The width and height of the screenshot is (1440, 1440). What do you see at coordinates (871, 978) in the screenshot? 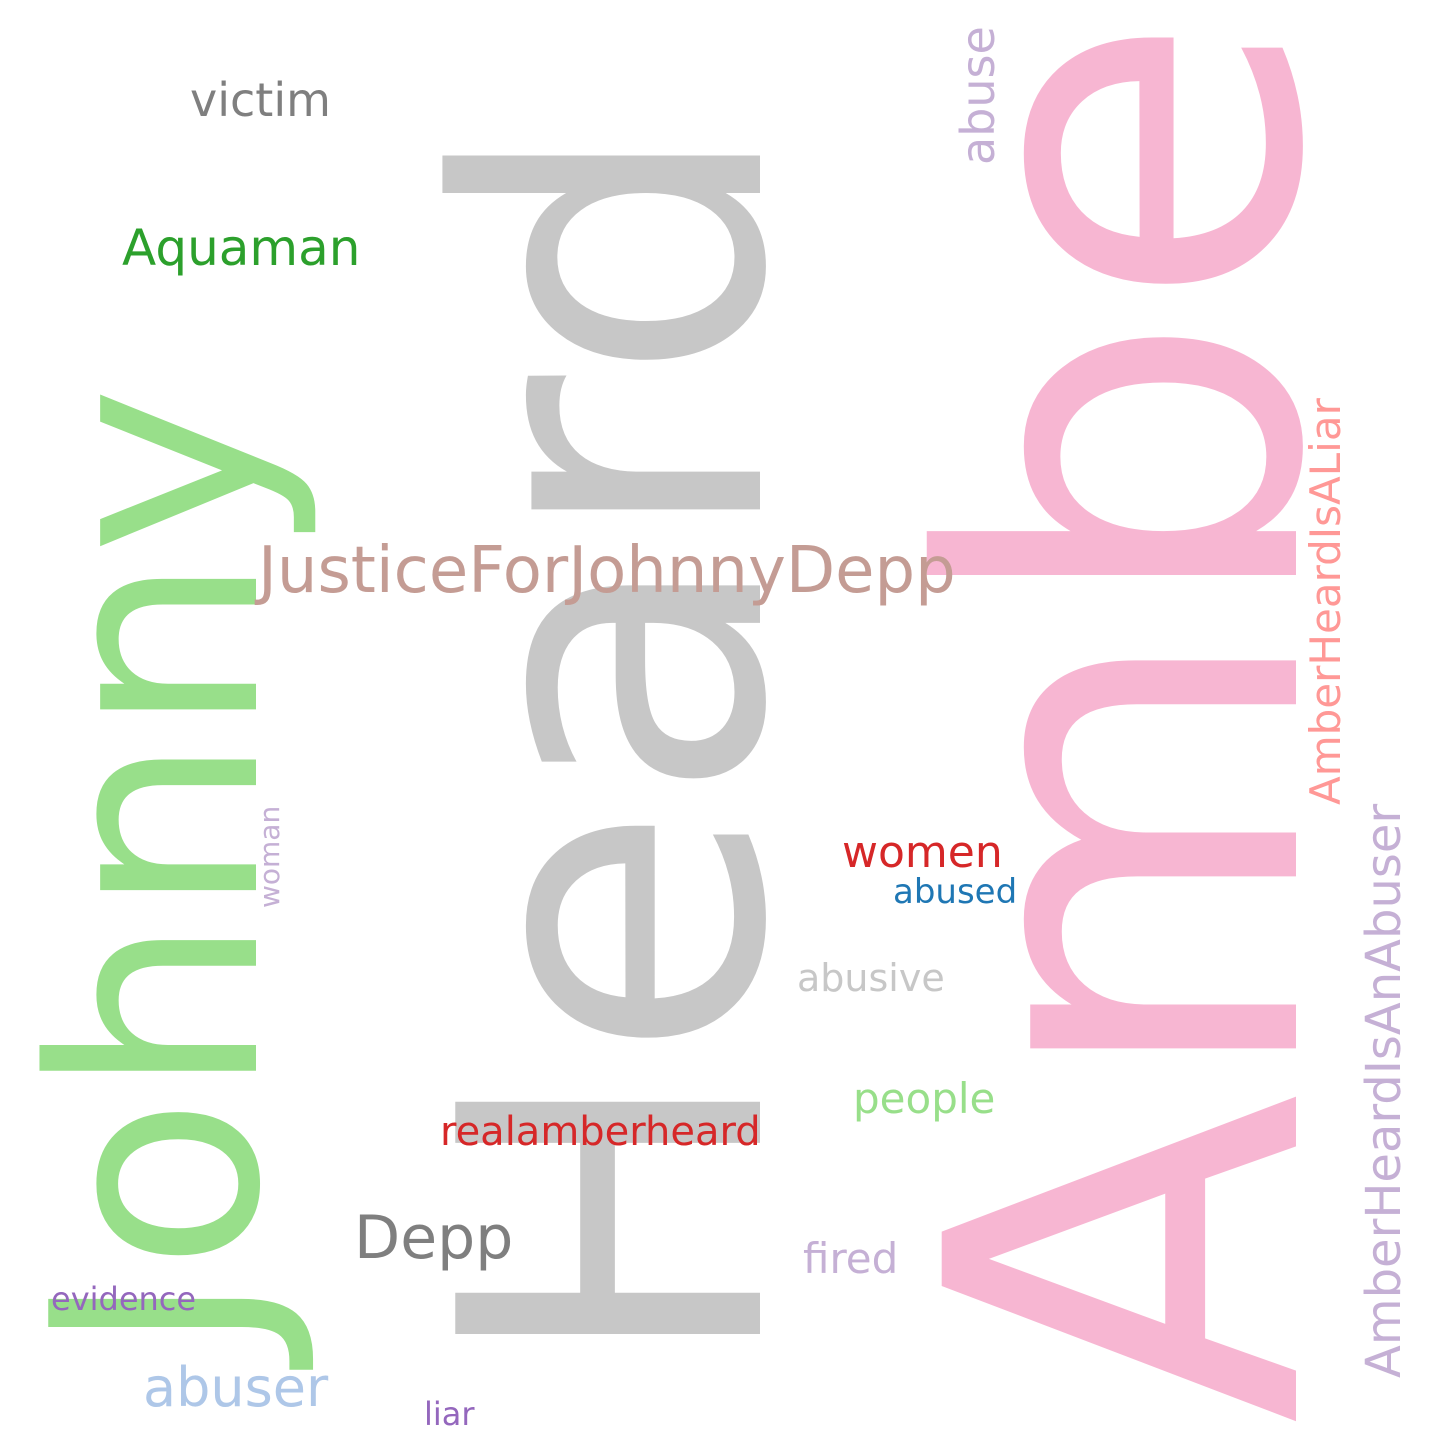
I see `word-abusive: abusive` at bounding box center [871, 978].